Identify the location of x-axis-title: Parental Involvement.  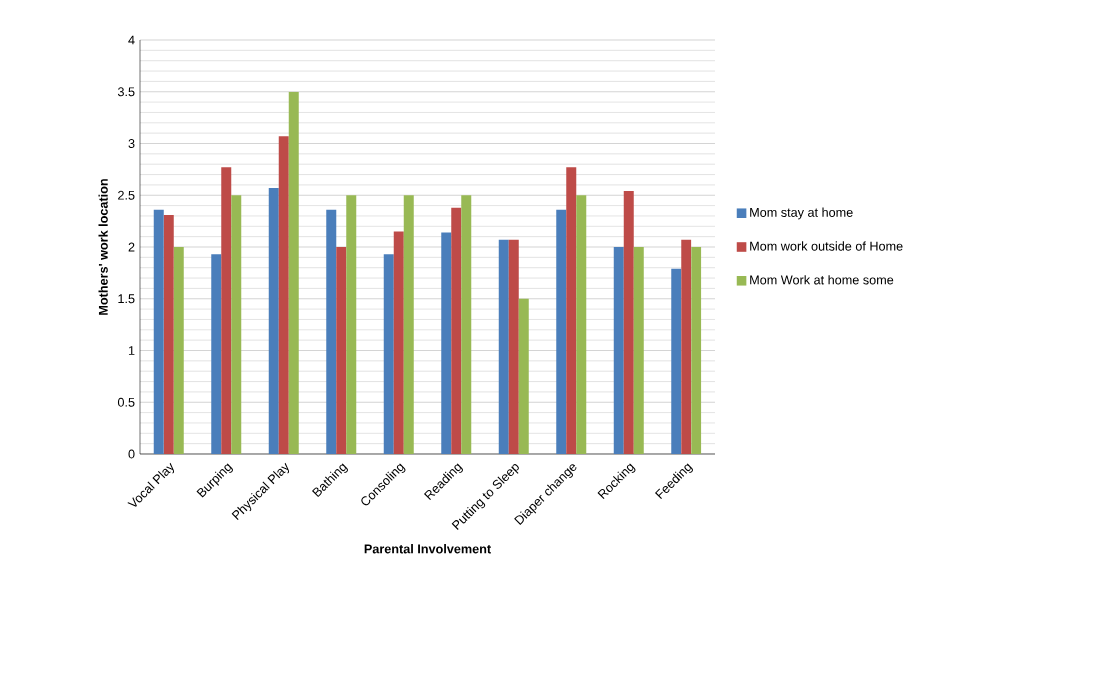
(427, 549).